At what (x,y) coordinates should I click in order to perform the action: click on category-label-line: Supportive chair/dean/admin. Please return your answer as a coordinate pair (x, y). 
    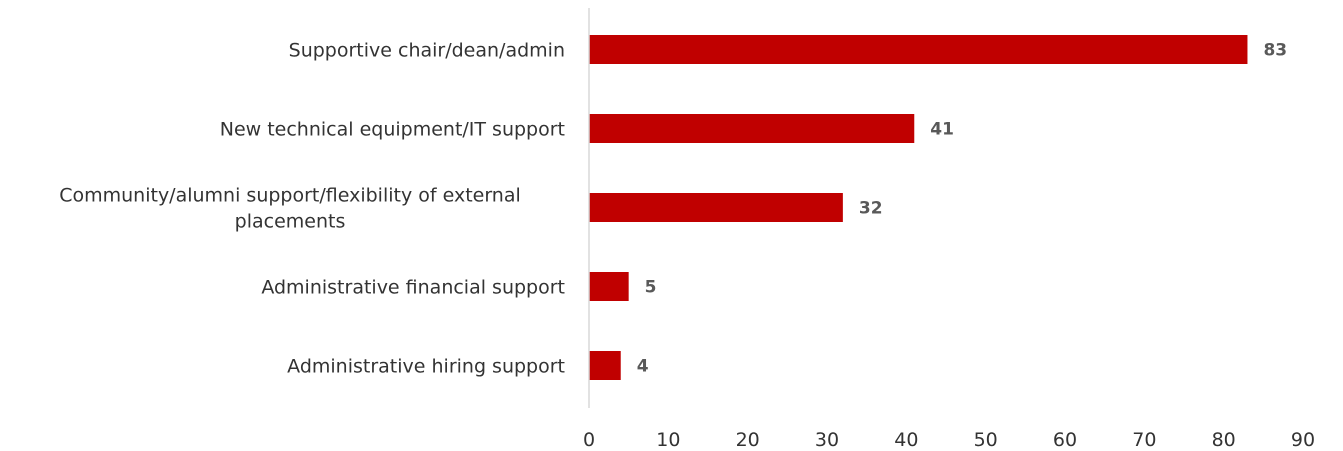
    Looking at the image, I should click on (427, 51).